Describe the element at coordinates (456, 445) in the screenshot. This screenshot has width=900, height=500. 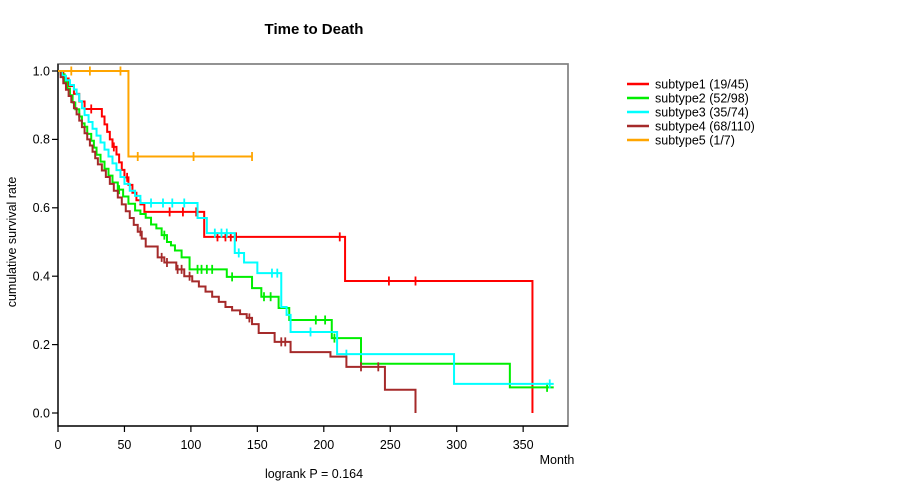
I see `x-axis-tick-label: 300` at that location.